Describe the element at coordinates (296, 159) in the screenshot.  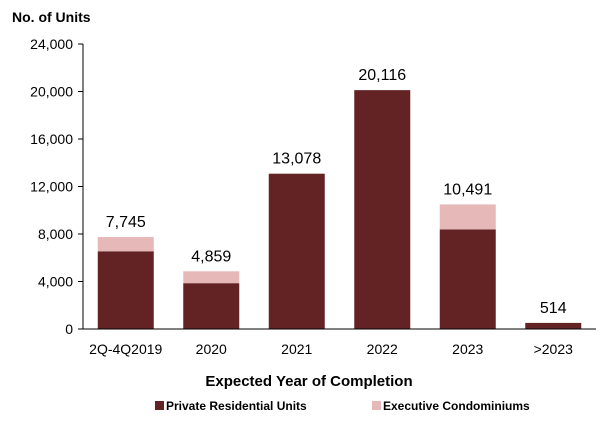
I see `bar-total-label: 13,078` at that location.